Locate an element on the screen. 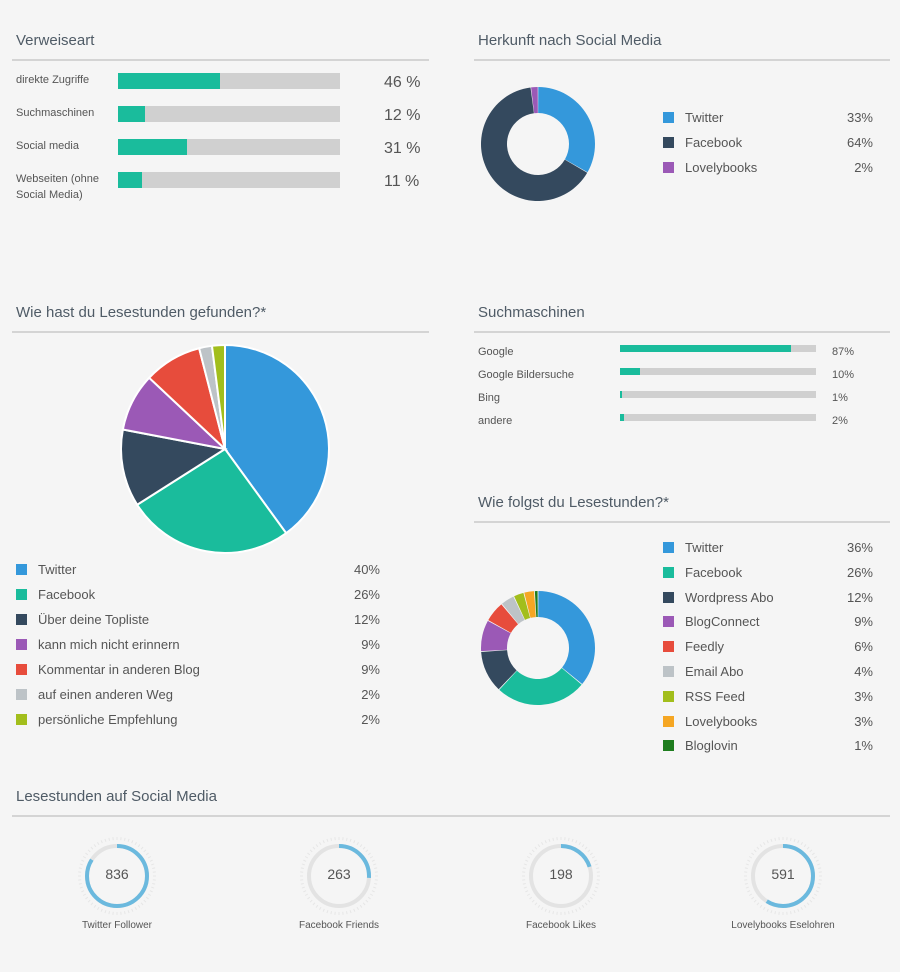 Image resolution: width=900 pixels, height=972 pixels. section-title: Verweiseart is located at coordinates (220, 46).